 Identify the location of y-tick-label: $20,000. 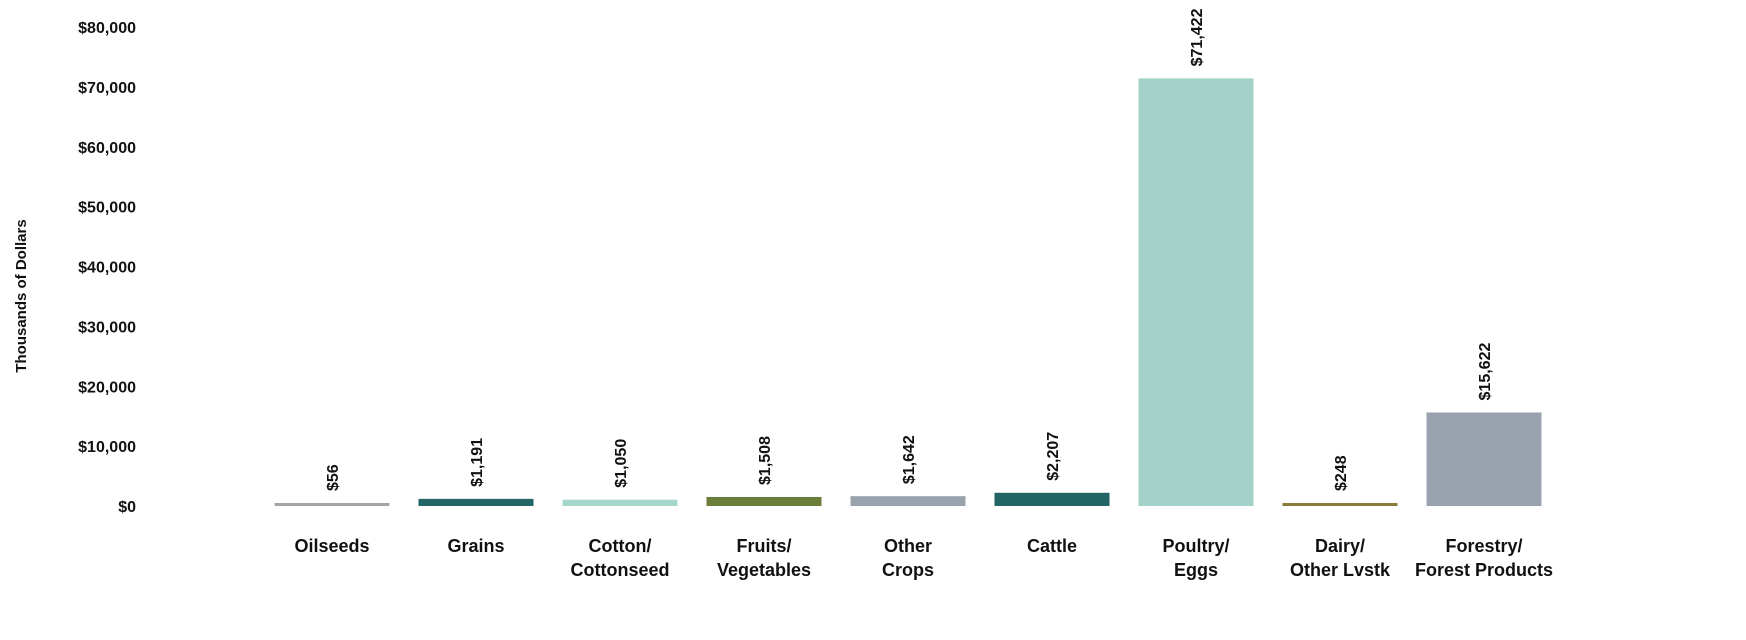
(107, 387).